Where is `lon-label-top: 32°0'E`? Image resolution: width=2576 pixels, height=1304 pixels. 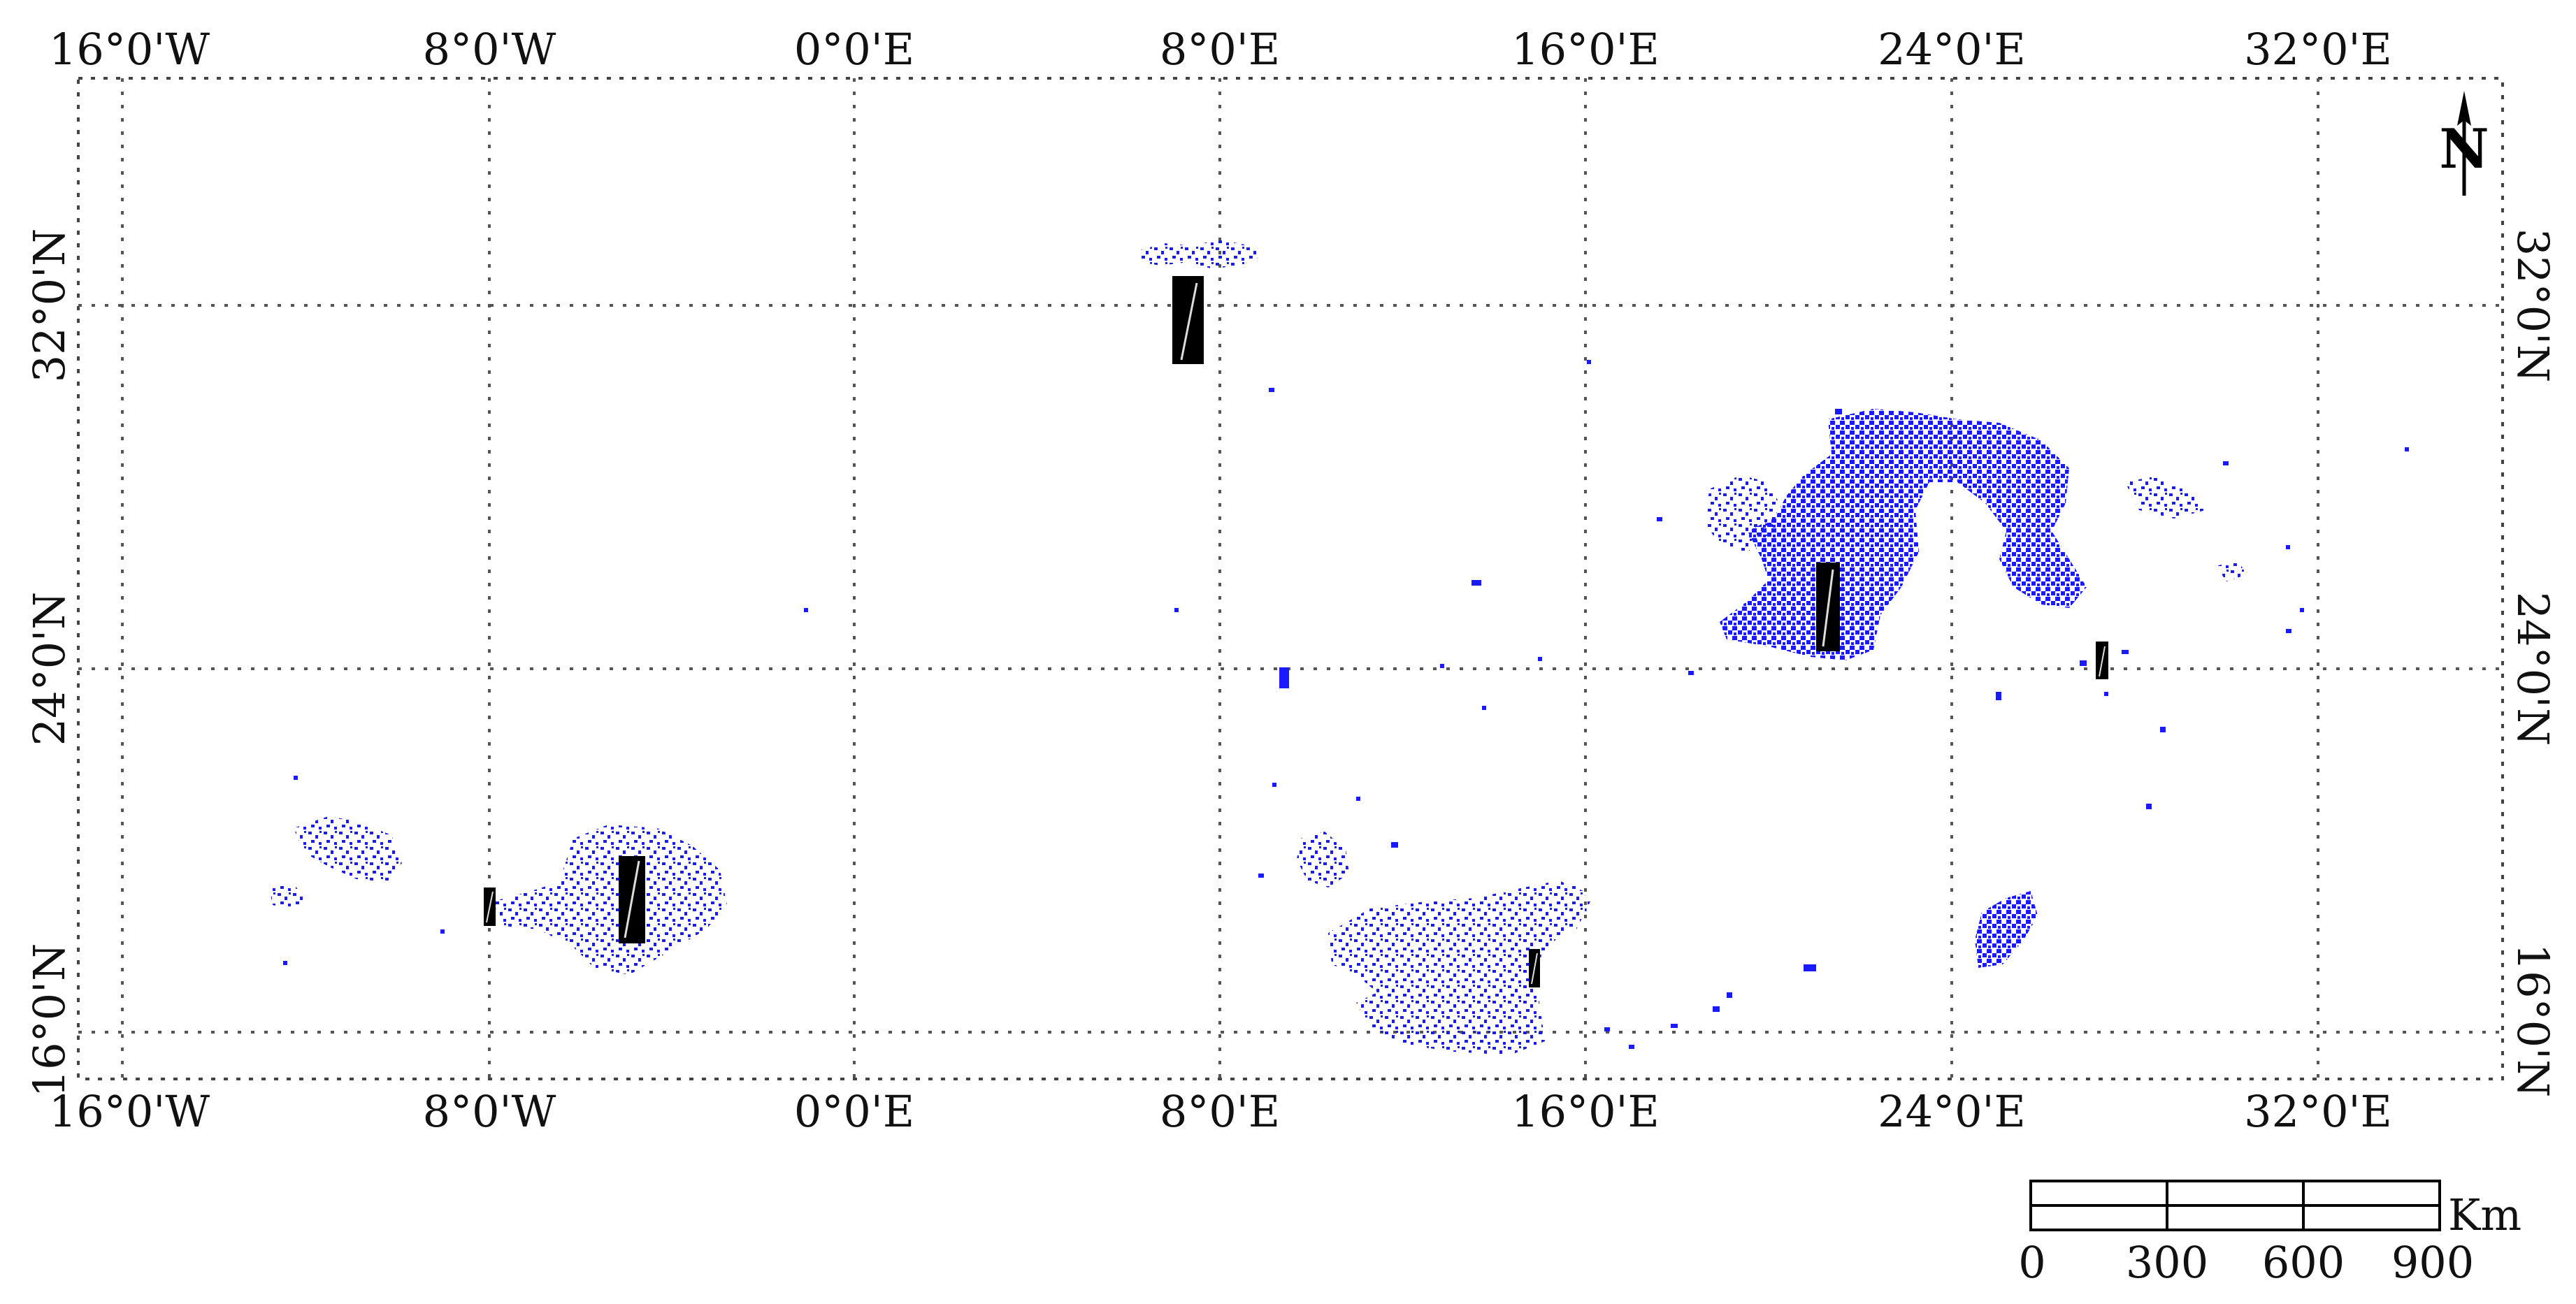
lon-label-top: 32°0'E is located at coordinates (2318, 49).